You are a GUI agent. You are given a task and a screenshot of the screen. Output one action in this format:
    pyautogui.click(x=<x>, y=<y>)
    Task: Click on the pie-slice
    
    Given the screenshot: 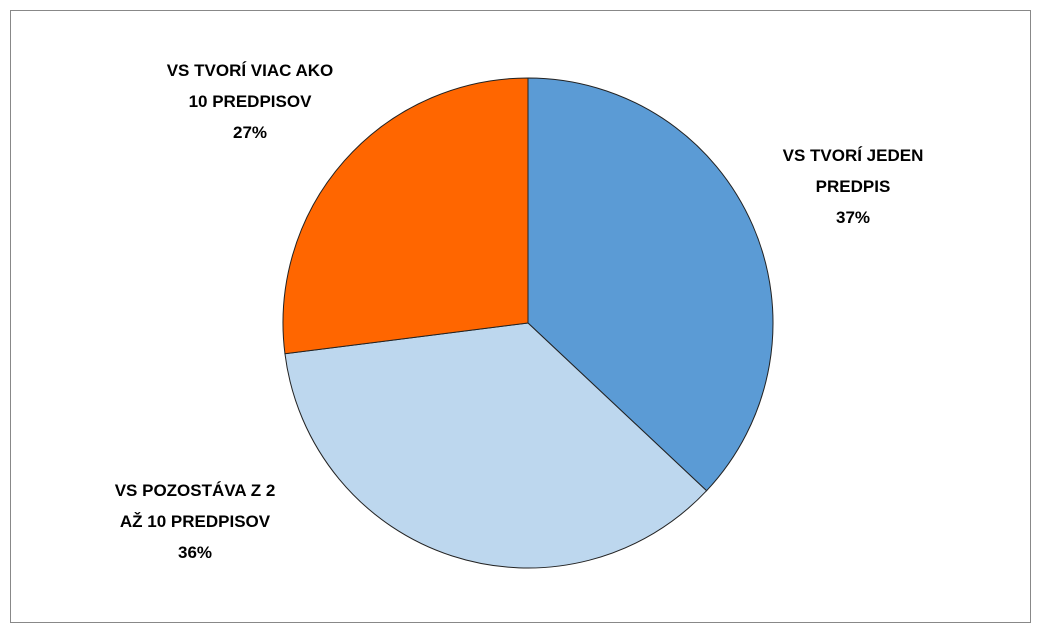 What is the action you would take?
    pyautogui.click(x=405, y=216)
    